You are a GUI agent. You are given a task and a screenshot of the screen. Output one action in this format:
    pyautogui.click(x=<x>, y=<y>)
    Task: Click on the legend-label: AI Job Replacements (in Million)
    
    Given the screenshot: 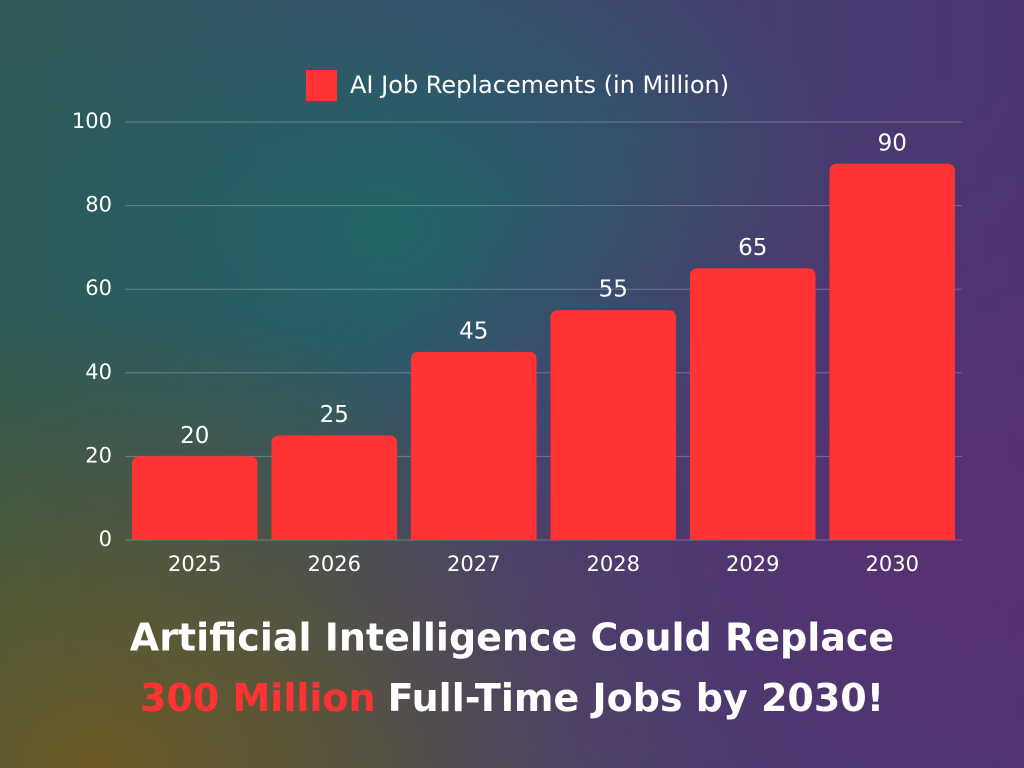 What is the action you would take?
    pyautogui.click(x=539, y=85)
    